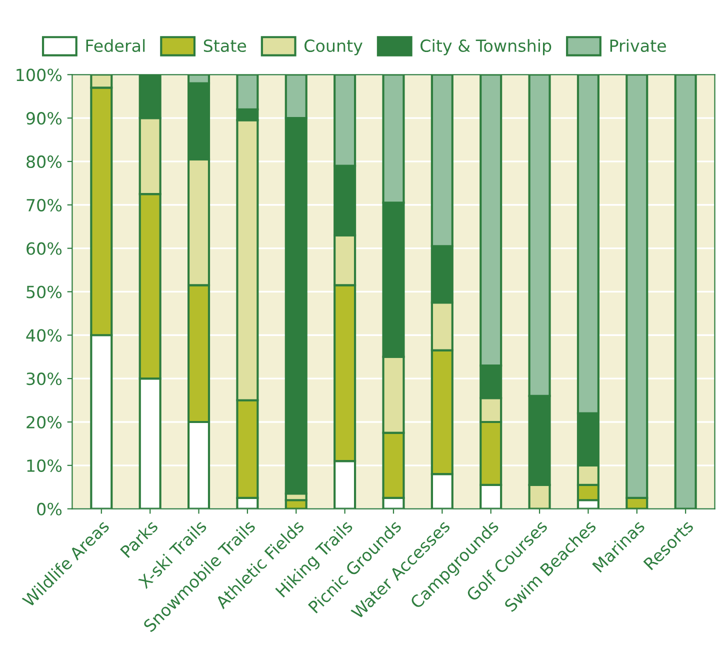  I want to click on legend-label: State, so click(225, 45).